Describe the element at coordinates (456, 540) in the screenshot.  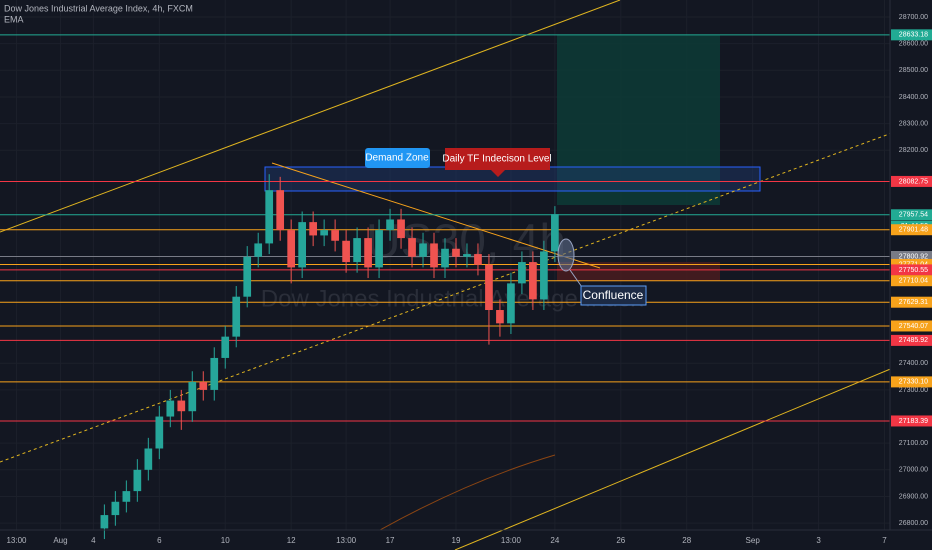
I see `x-tick-label: 19` at that location.